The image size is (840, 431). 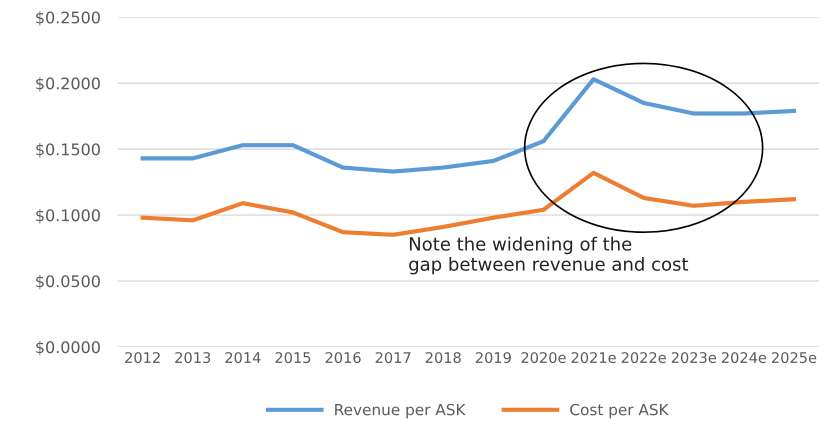 I want to click on x-tick-label: 2014, so click(x=243, y=358).